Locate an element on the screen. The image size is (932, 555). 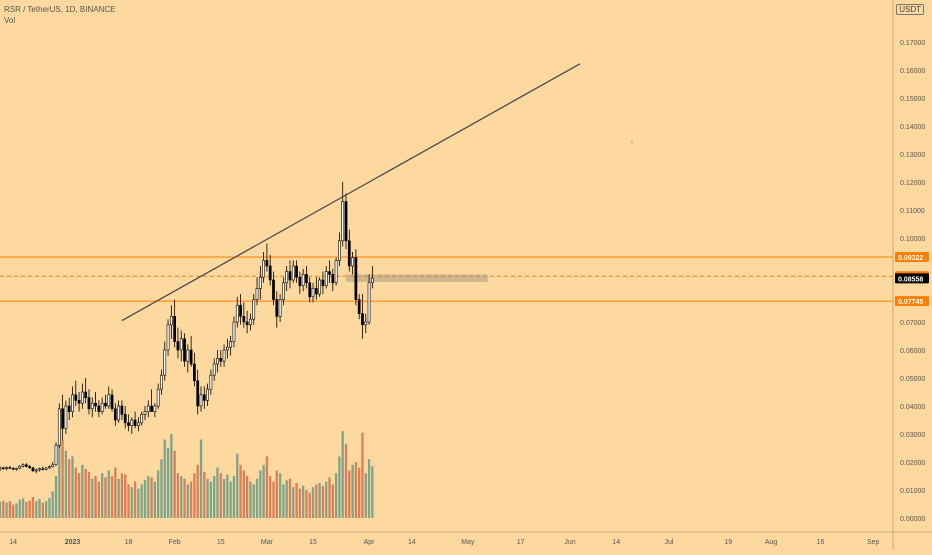
price-tag-label: 0.09322 is located at coordinates (910, 258).